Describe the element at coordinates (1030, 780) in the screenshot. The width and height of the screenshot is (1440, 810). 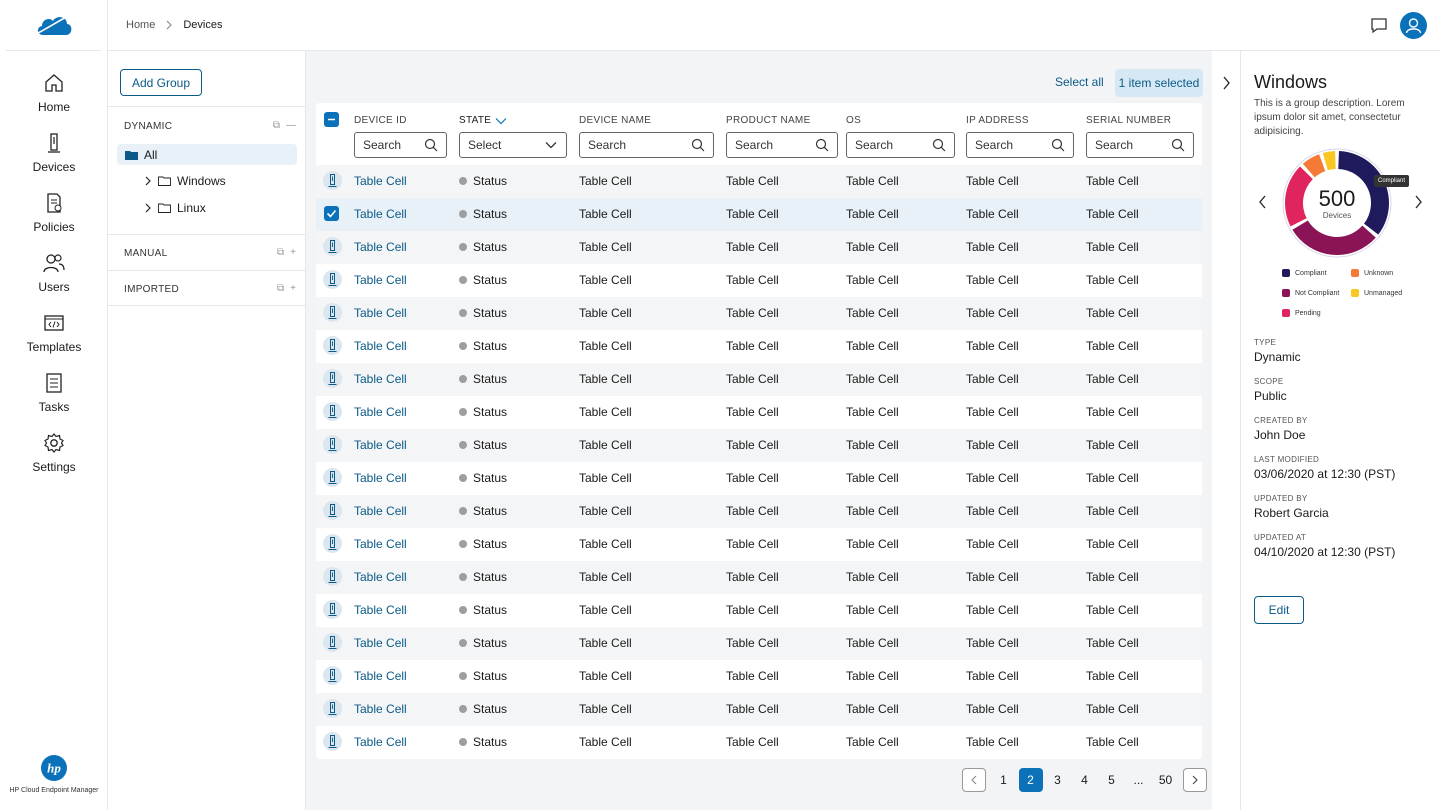
I see `page-number: 2` at that location.